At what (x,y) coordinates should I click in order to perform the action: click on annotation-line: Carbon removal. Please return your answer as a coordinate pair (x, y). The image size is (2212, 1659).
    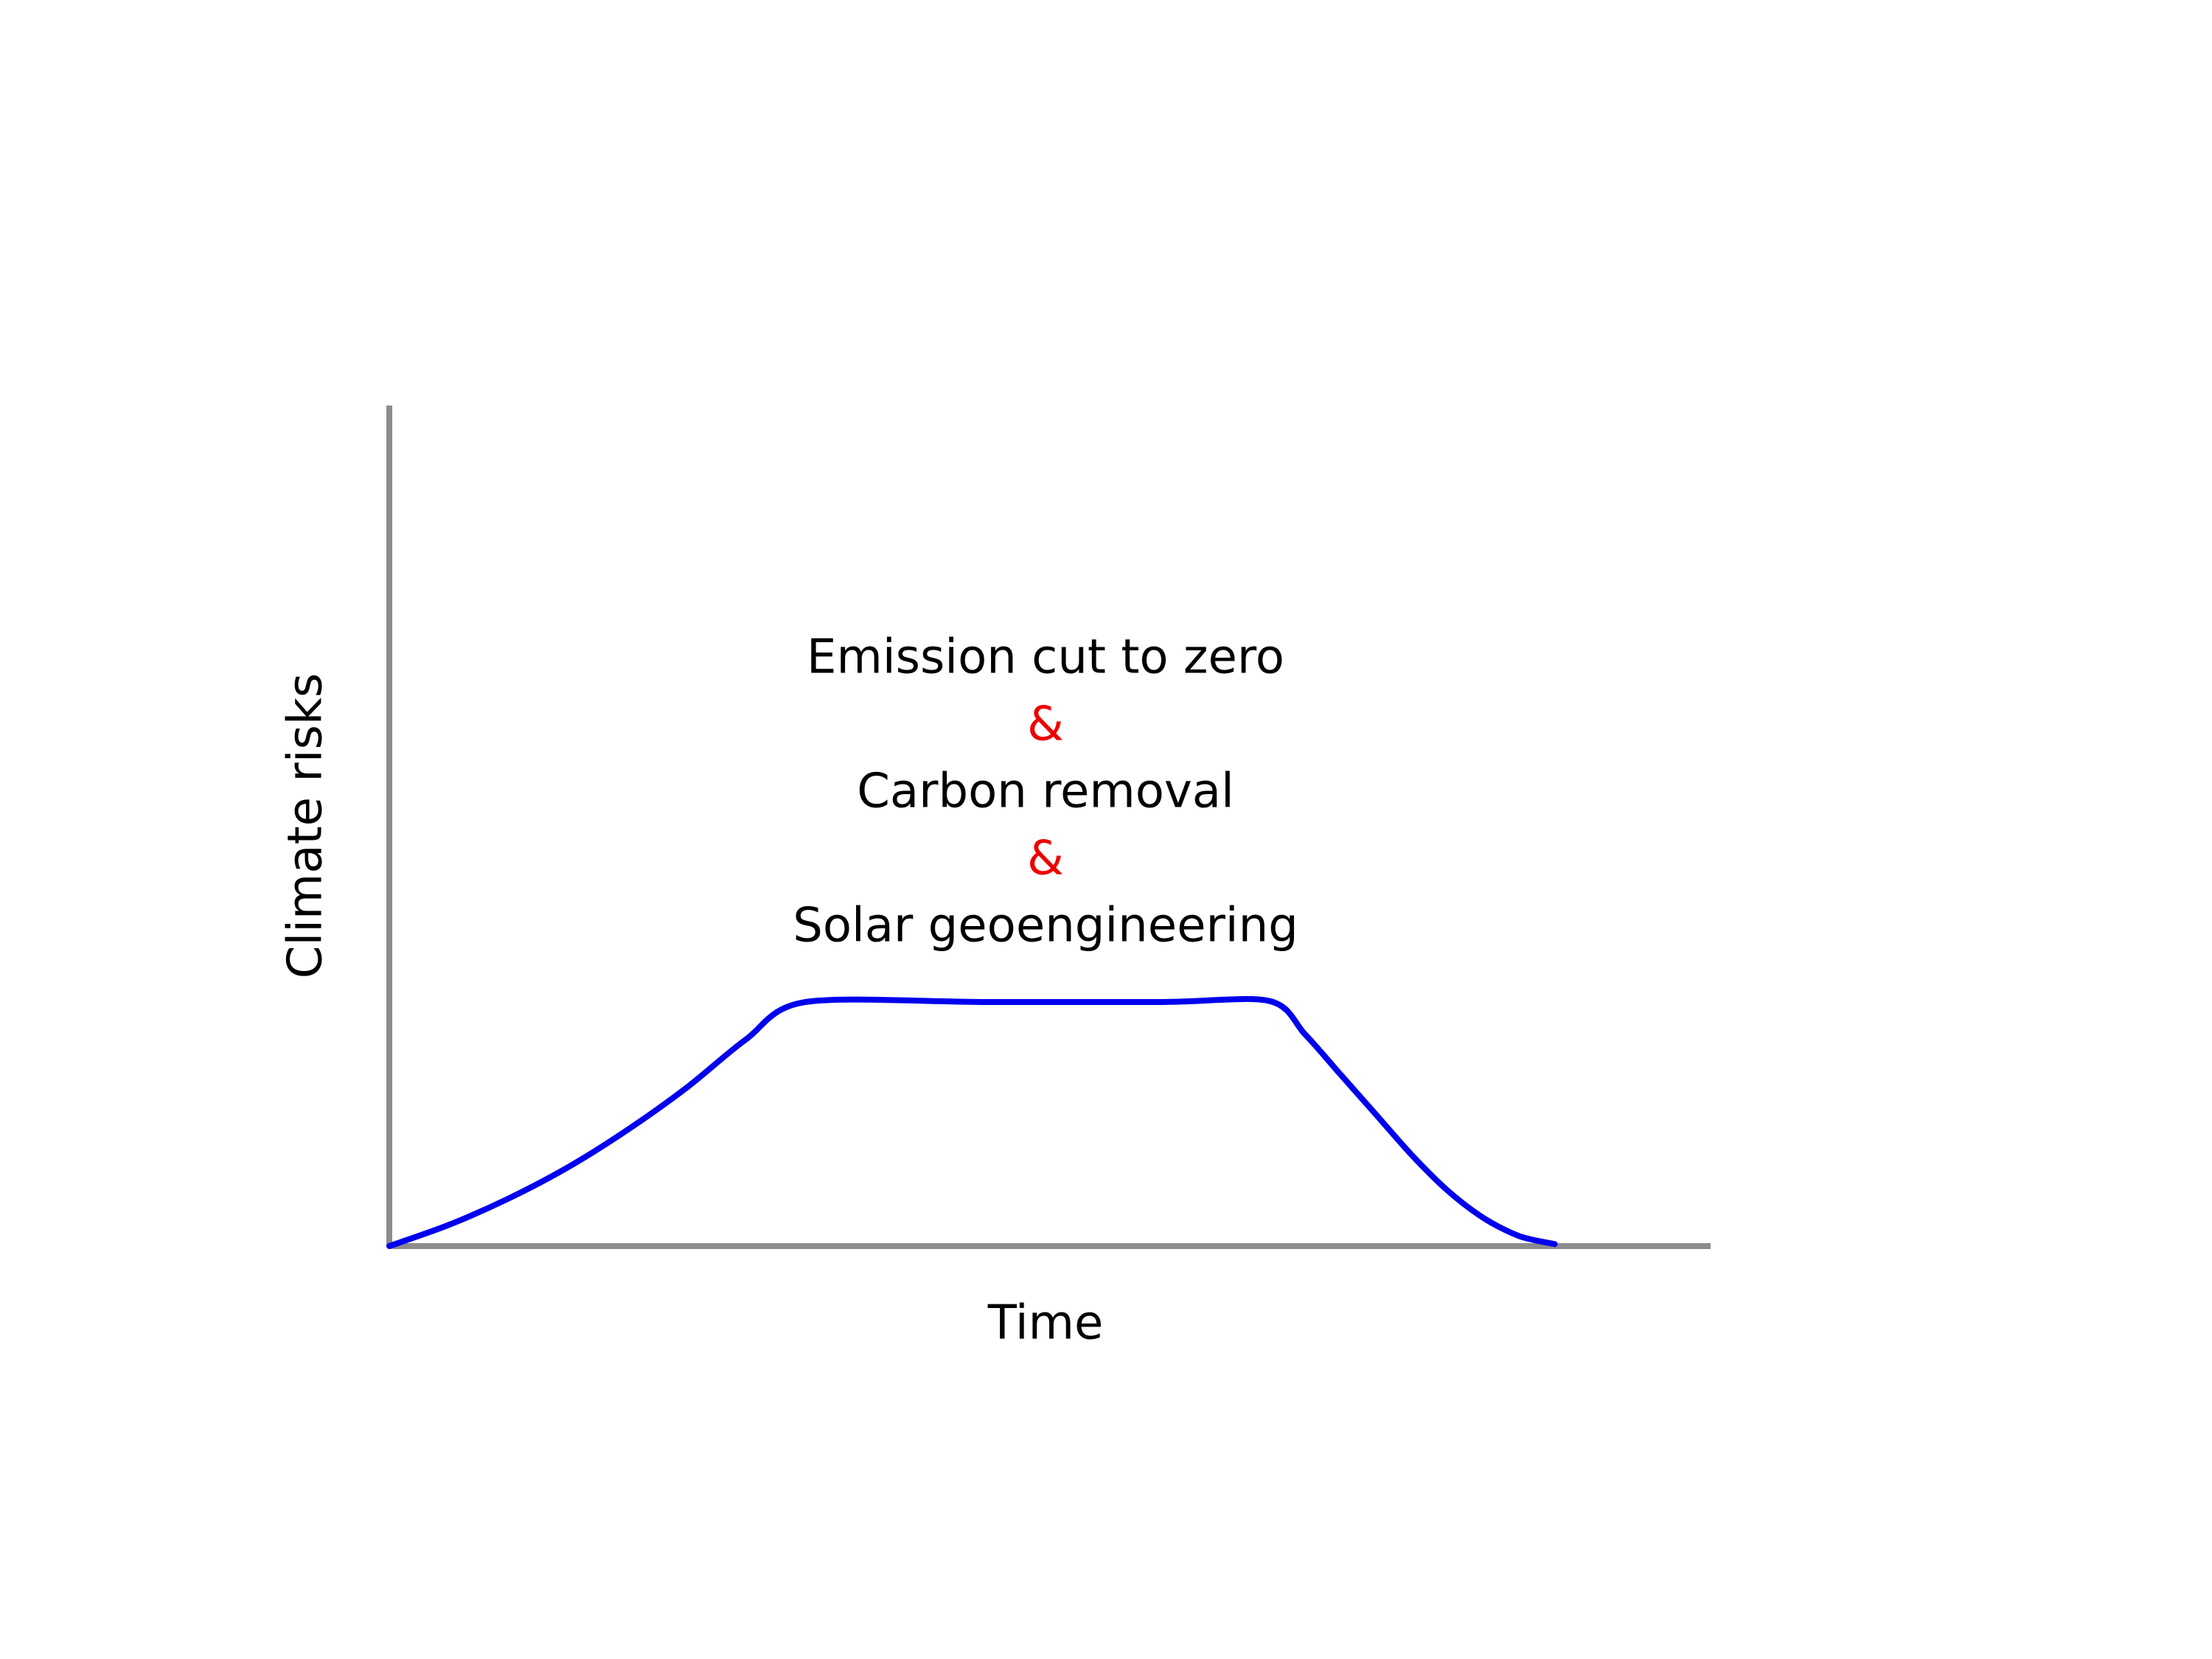
    Looking at the image, I should click on (1045, 792).